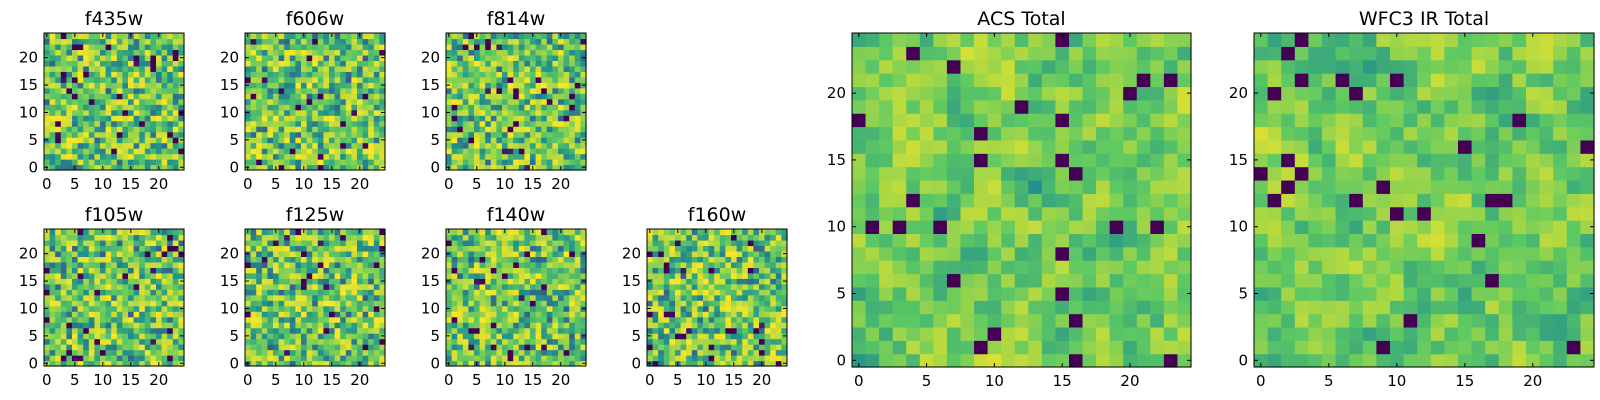 This screenshot has width=1600, height=400. Describe the element at coordinates (28, 281) in the screenshot. I see `y-tick-label: 15` at that location.